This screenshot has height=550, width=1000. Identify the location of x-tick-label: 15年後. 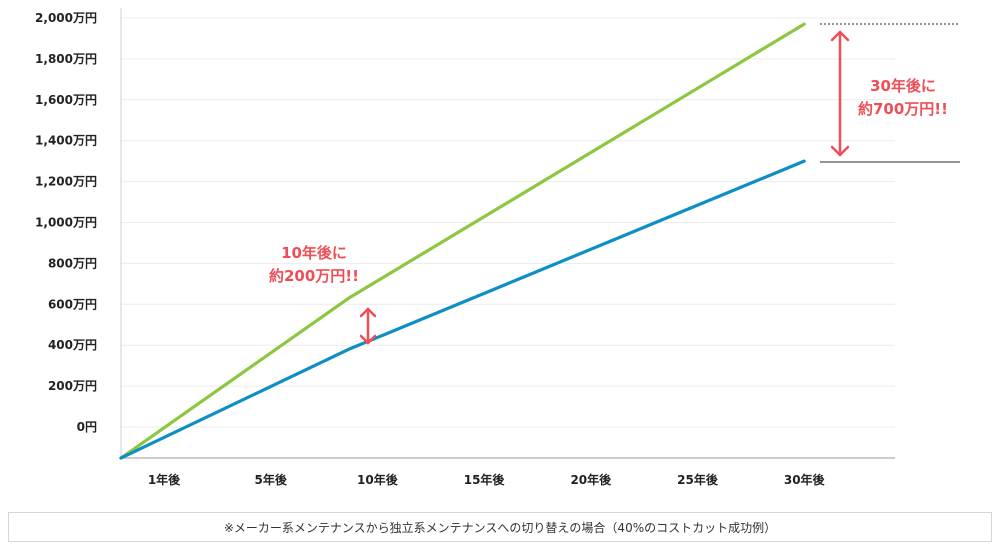
(485, 479).